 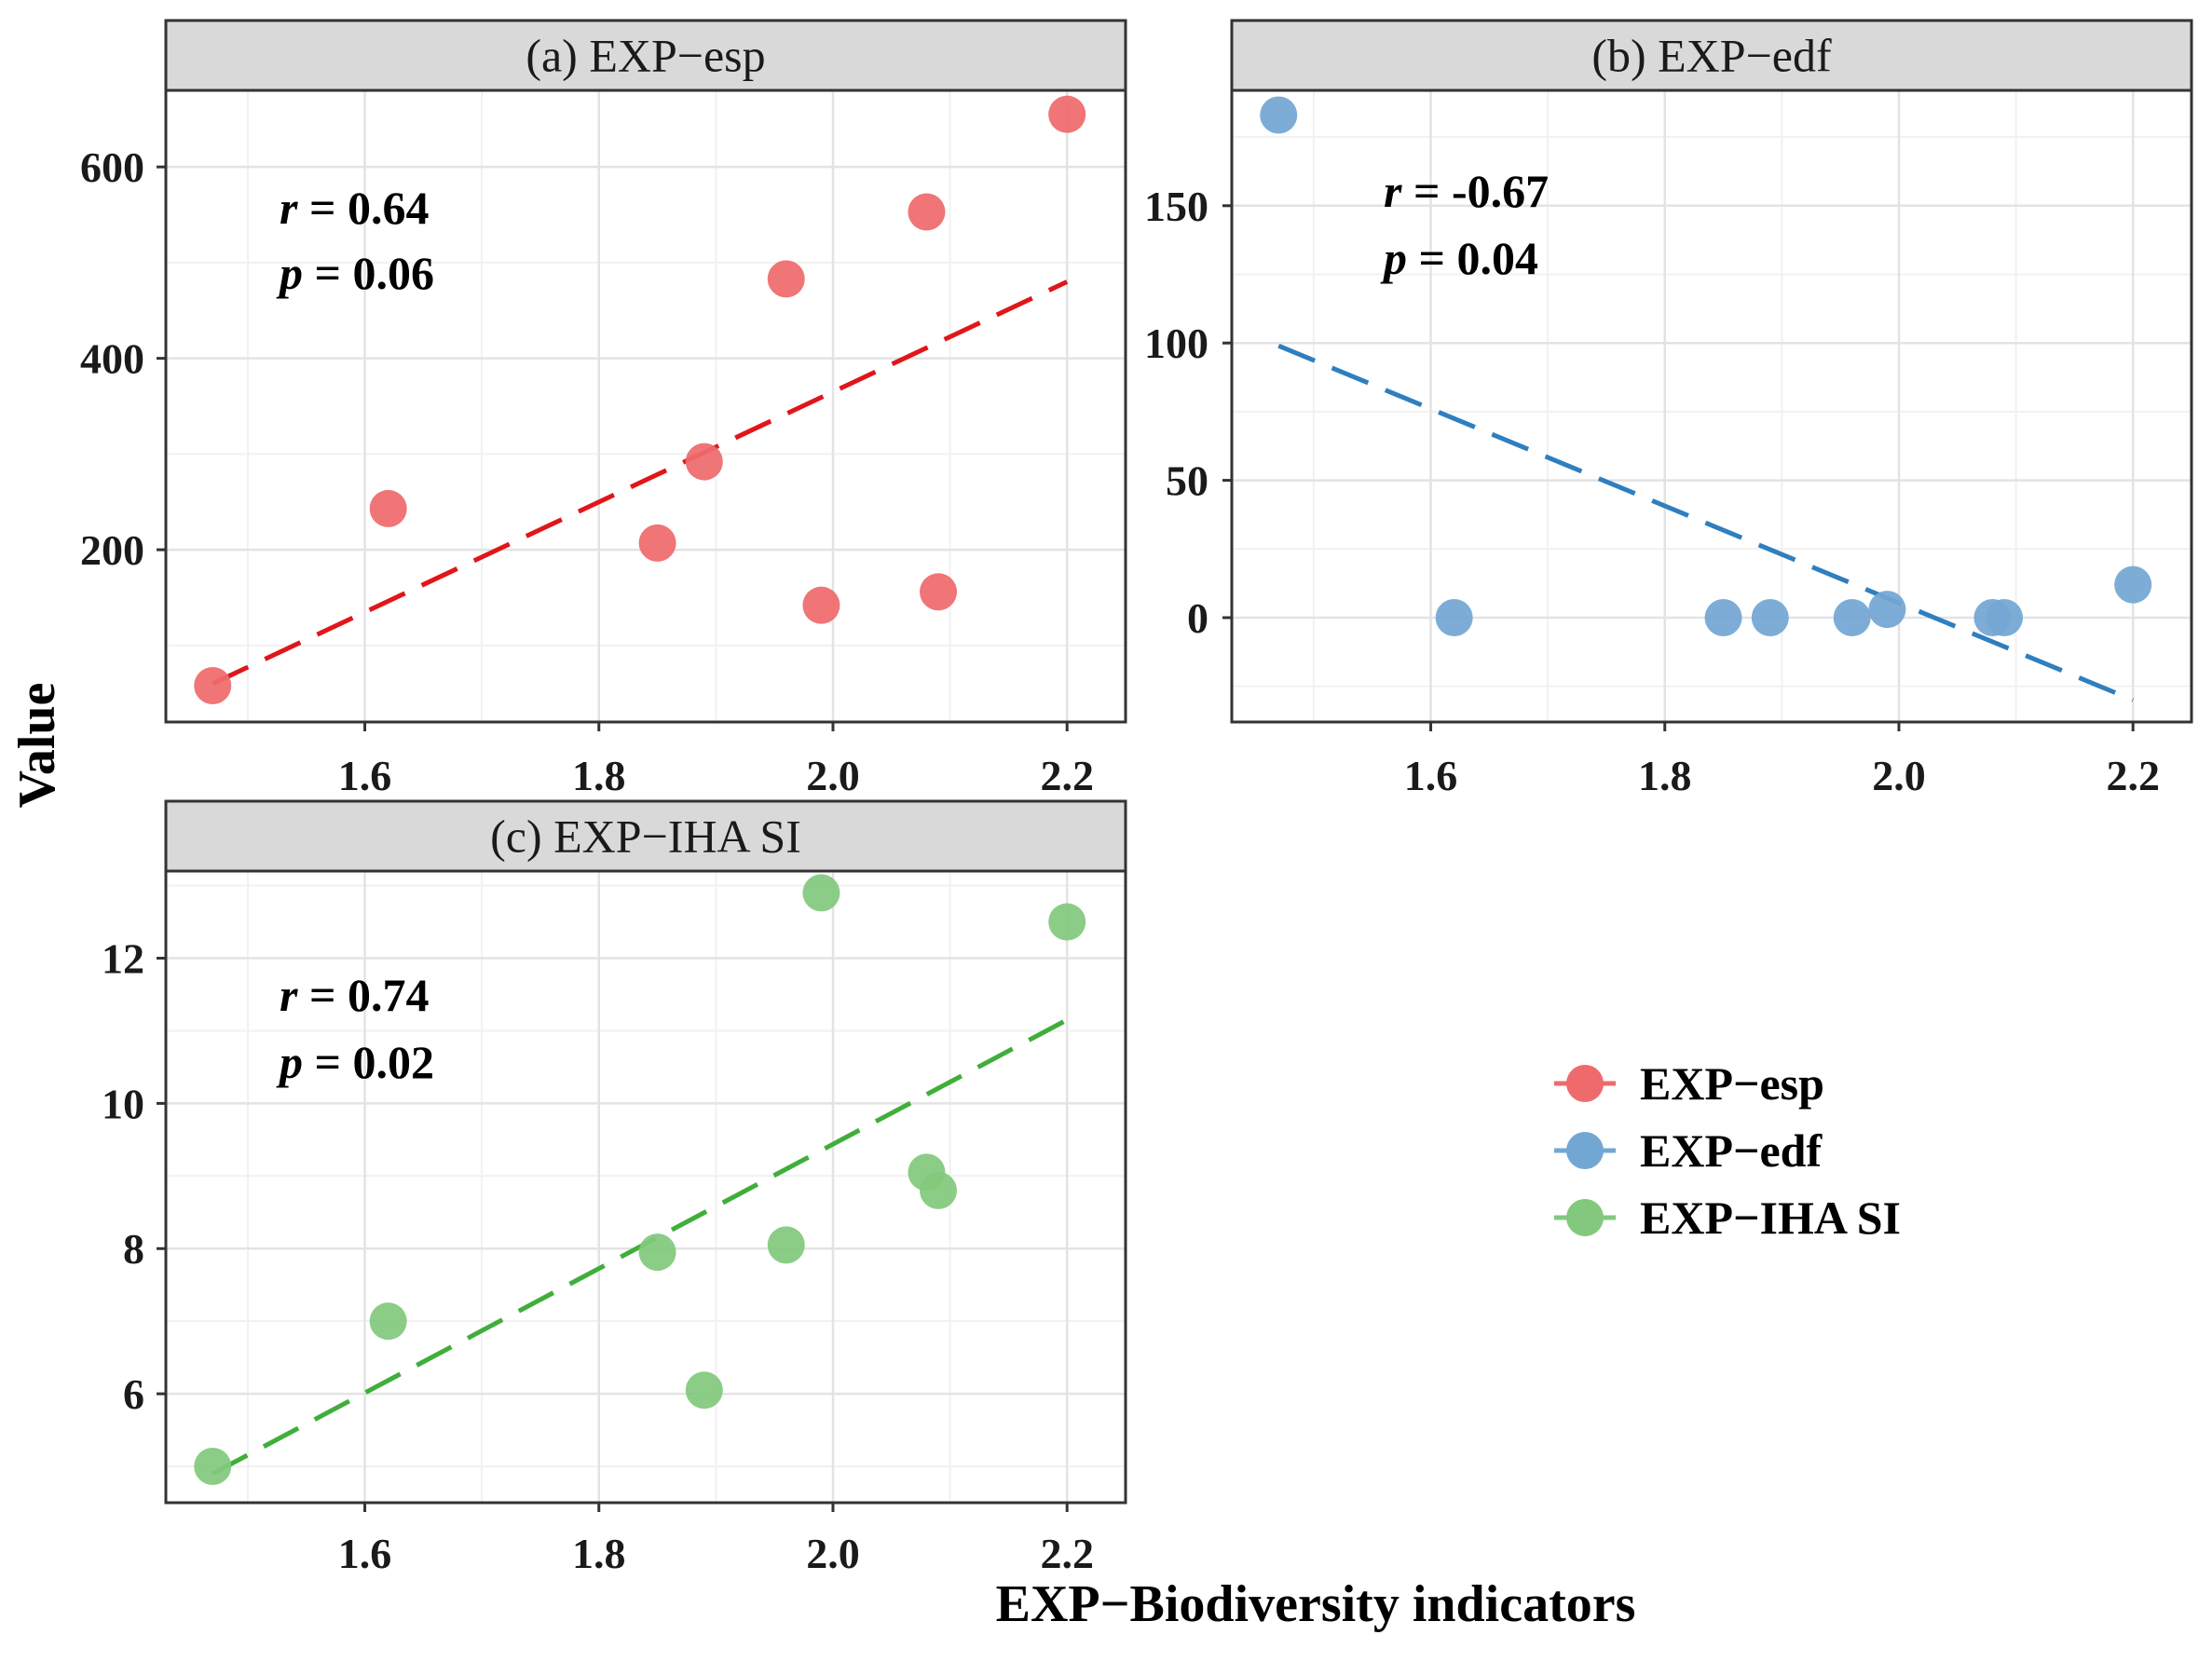 I want to click on y-tick-label: 8, so click(x=133, y=1249).